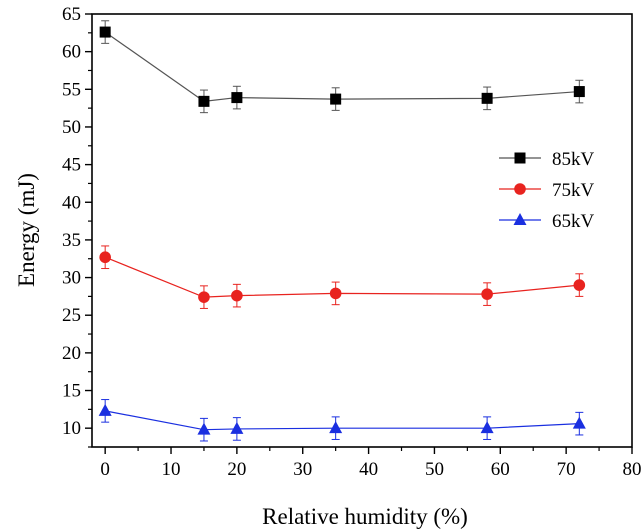 The height and width of the screenshot is (531, 642). Describe the element at coordinates (236, 469) in the screenshot. I see `x-tick-label: 20` at that location.